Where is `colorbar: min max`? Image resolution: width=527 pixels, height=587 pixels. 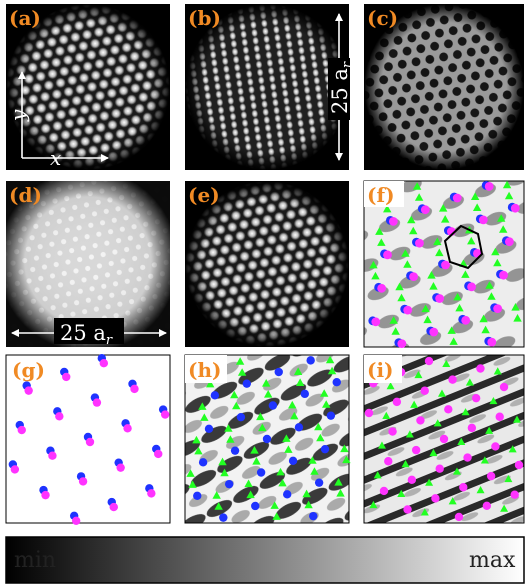 colorbar: min max is located at coordinates (265, 560).